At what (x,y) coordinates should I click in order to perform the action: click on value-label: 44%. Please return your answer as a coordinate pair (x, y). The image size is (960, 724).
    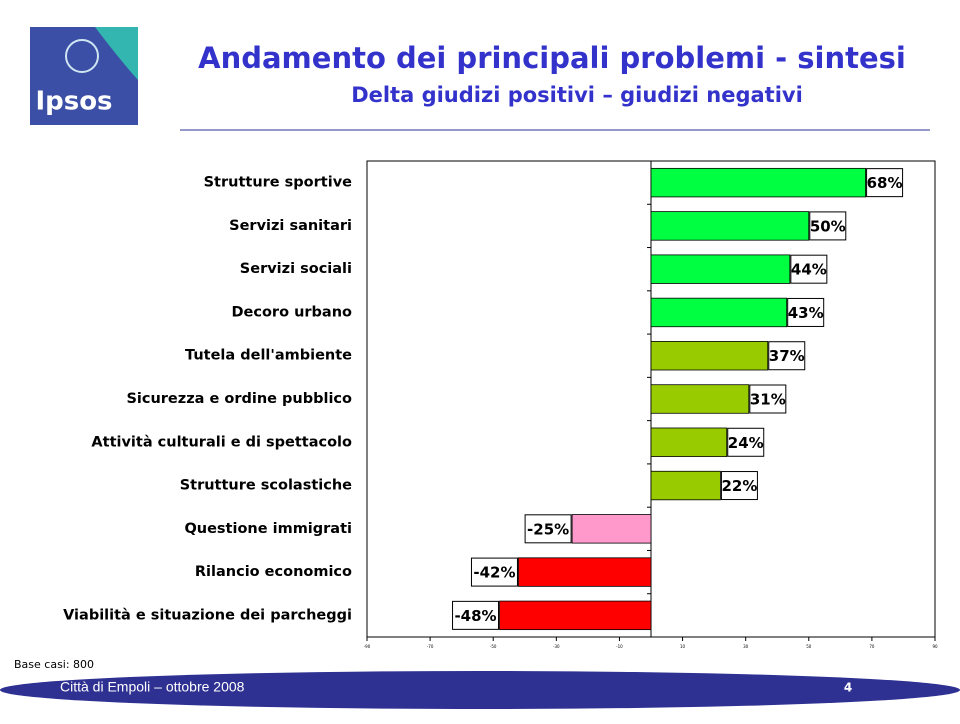
    Looking at the image, I should click on (809, 270).